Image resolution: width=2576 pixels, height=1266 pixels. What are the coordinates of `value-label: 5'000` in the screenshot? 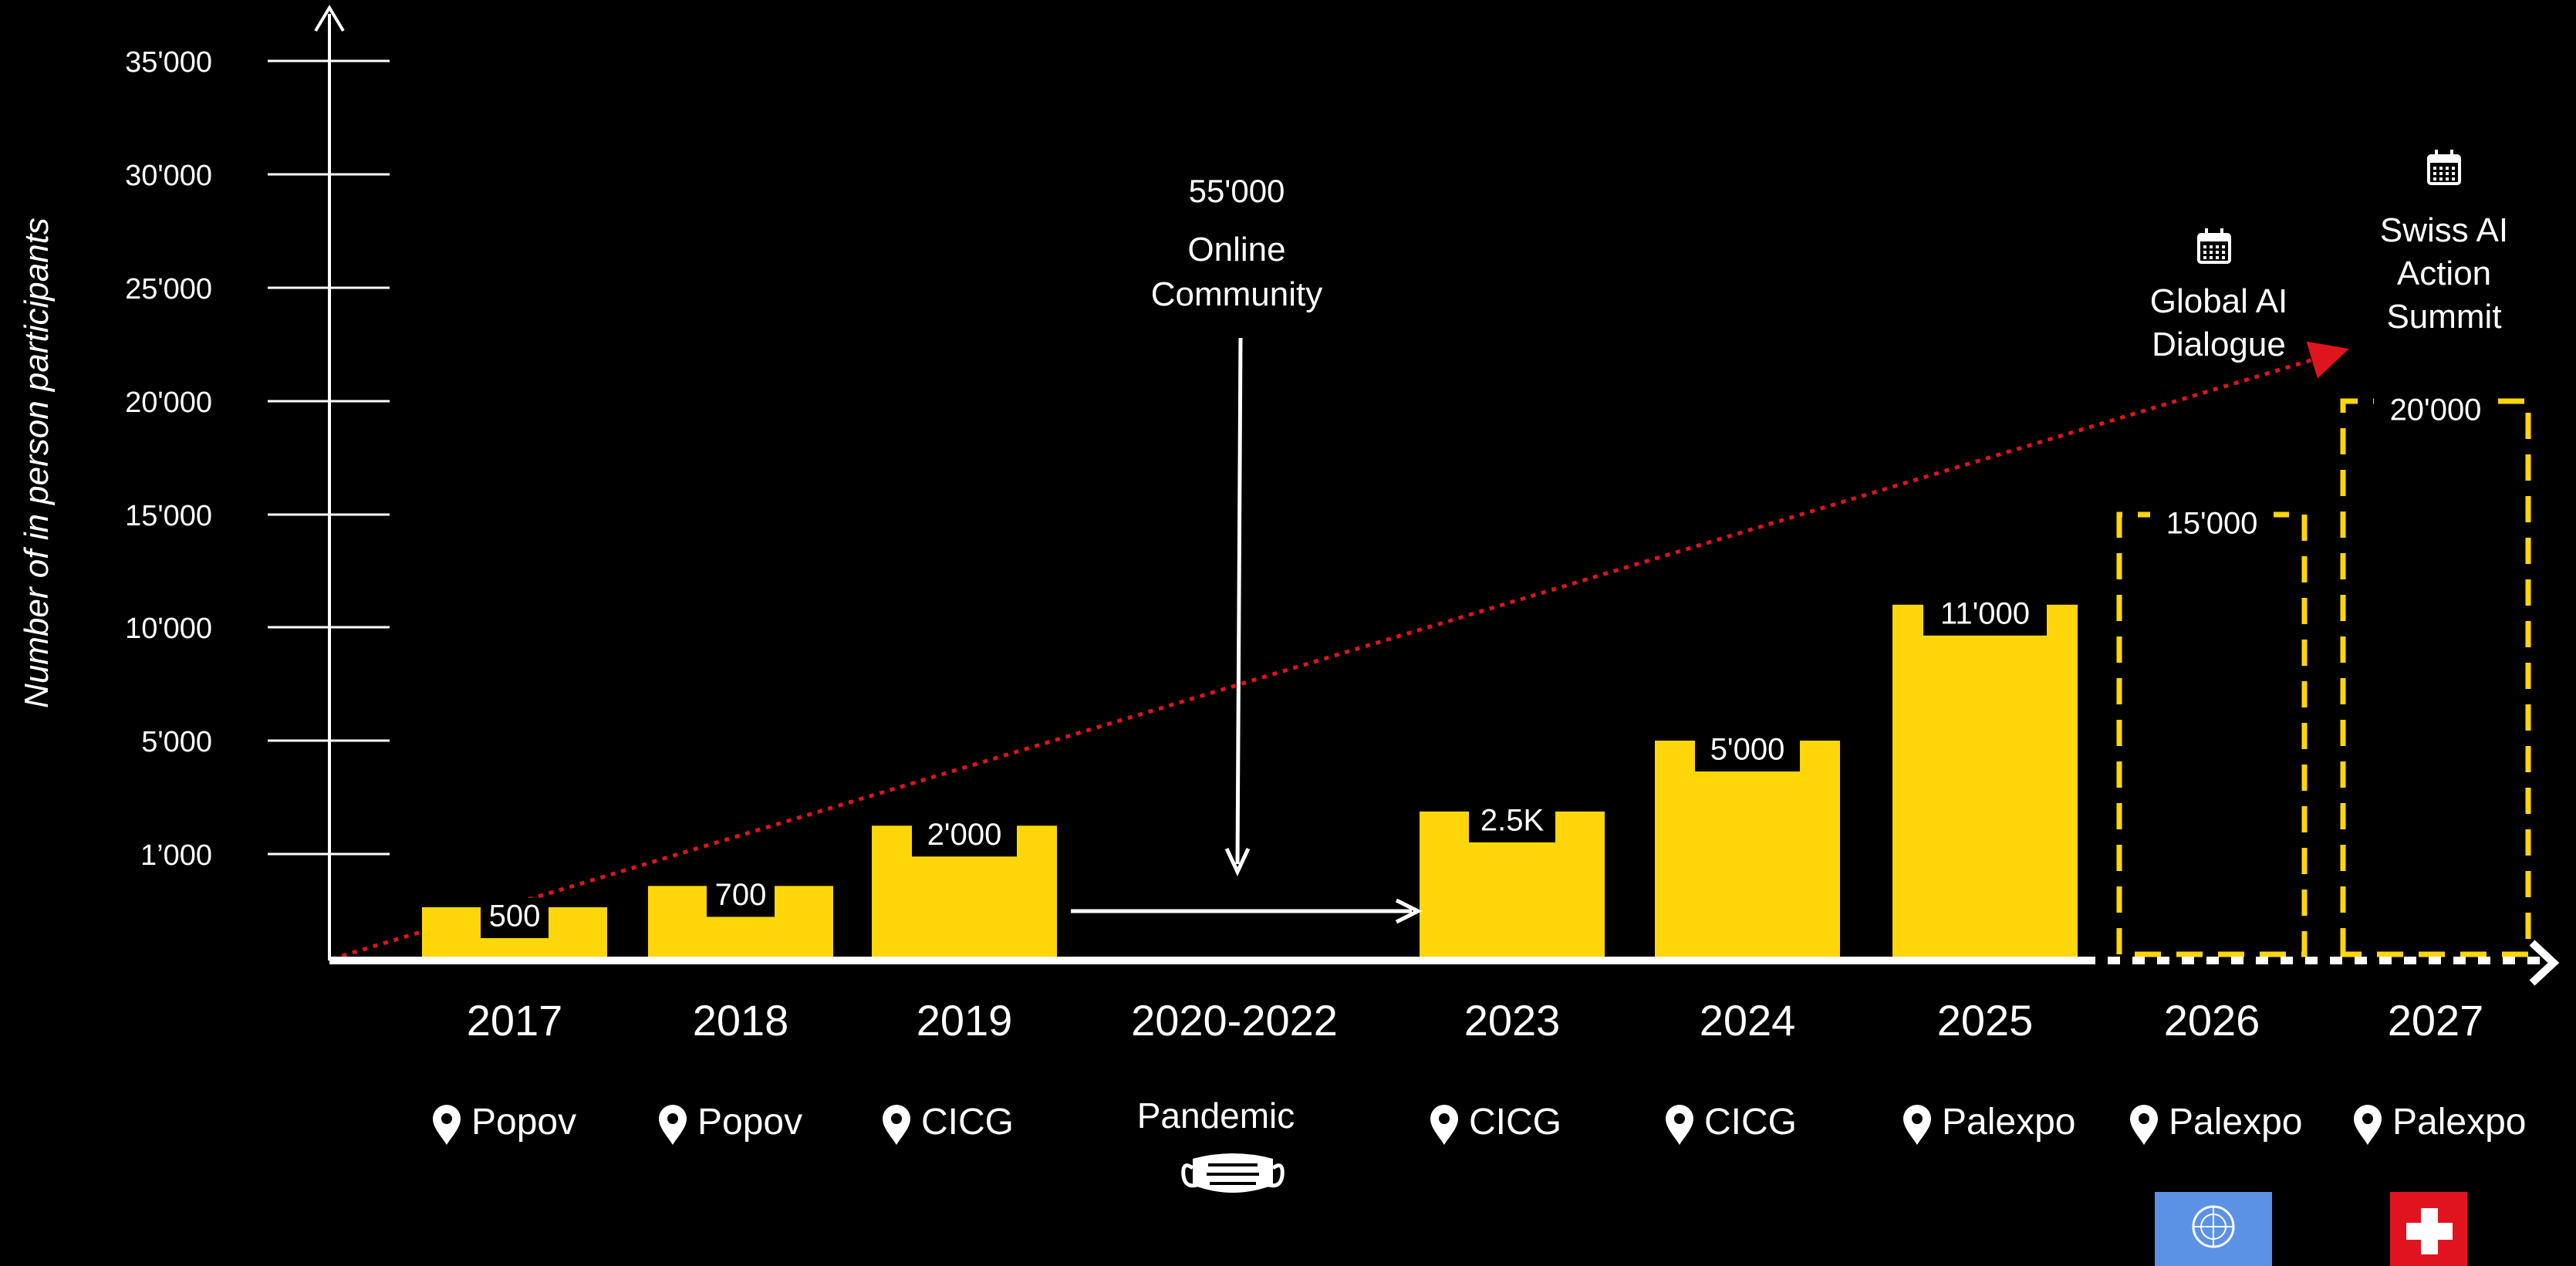 It's located at (1747, 750).